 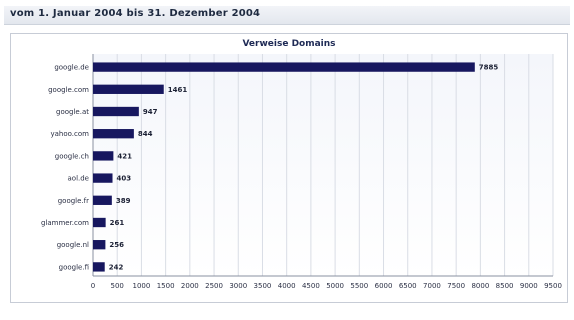 I want to click on value-label: 947, so click(x=150, y=112).